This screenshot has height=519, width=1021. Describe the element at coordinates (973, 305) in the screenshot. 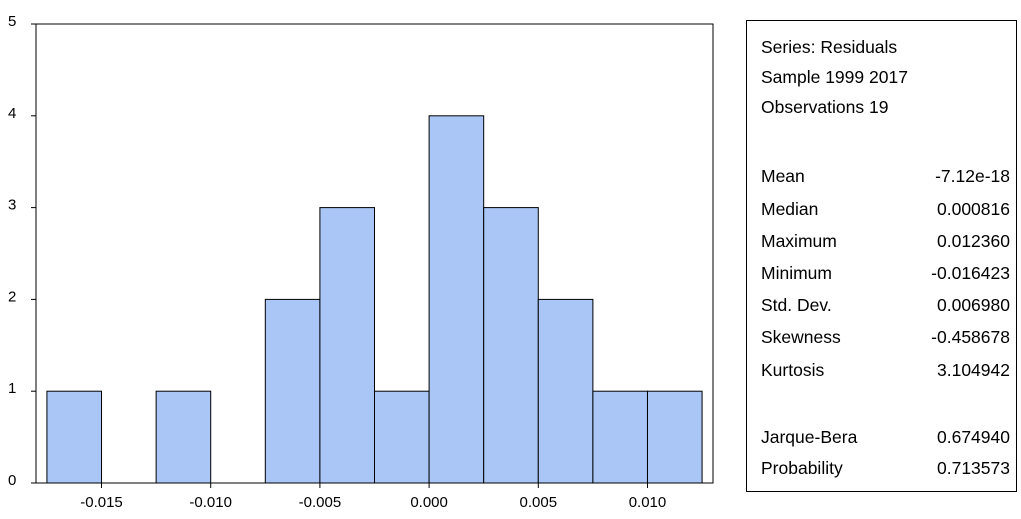

I see `stat-value: 0.006980` at that location.